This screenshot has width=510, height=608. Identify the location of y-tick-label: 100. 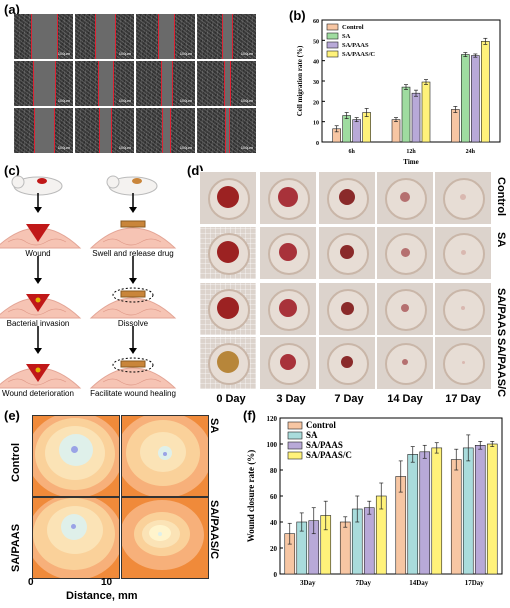
(272, 445).